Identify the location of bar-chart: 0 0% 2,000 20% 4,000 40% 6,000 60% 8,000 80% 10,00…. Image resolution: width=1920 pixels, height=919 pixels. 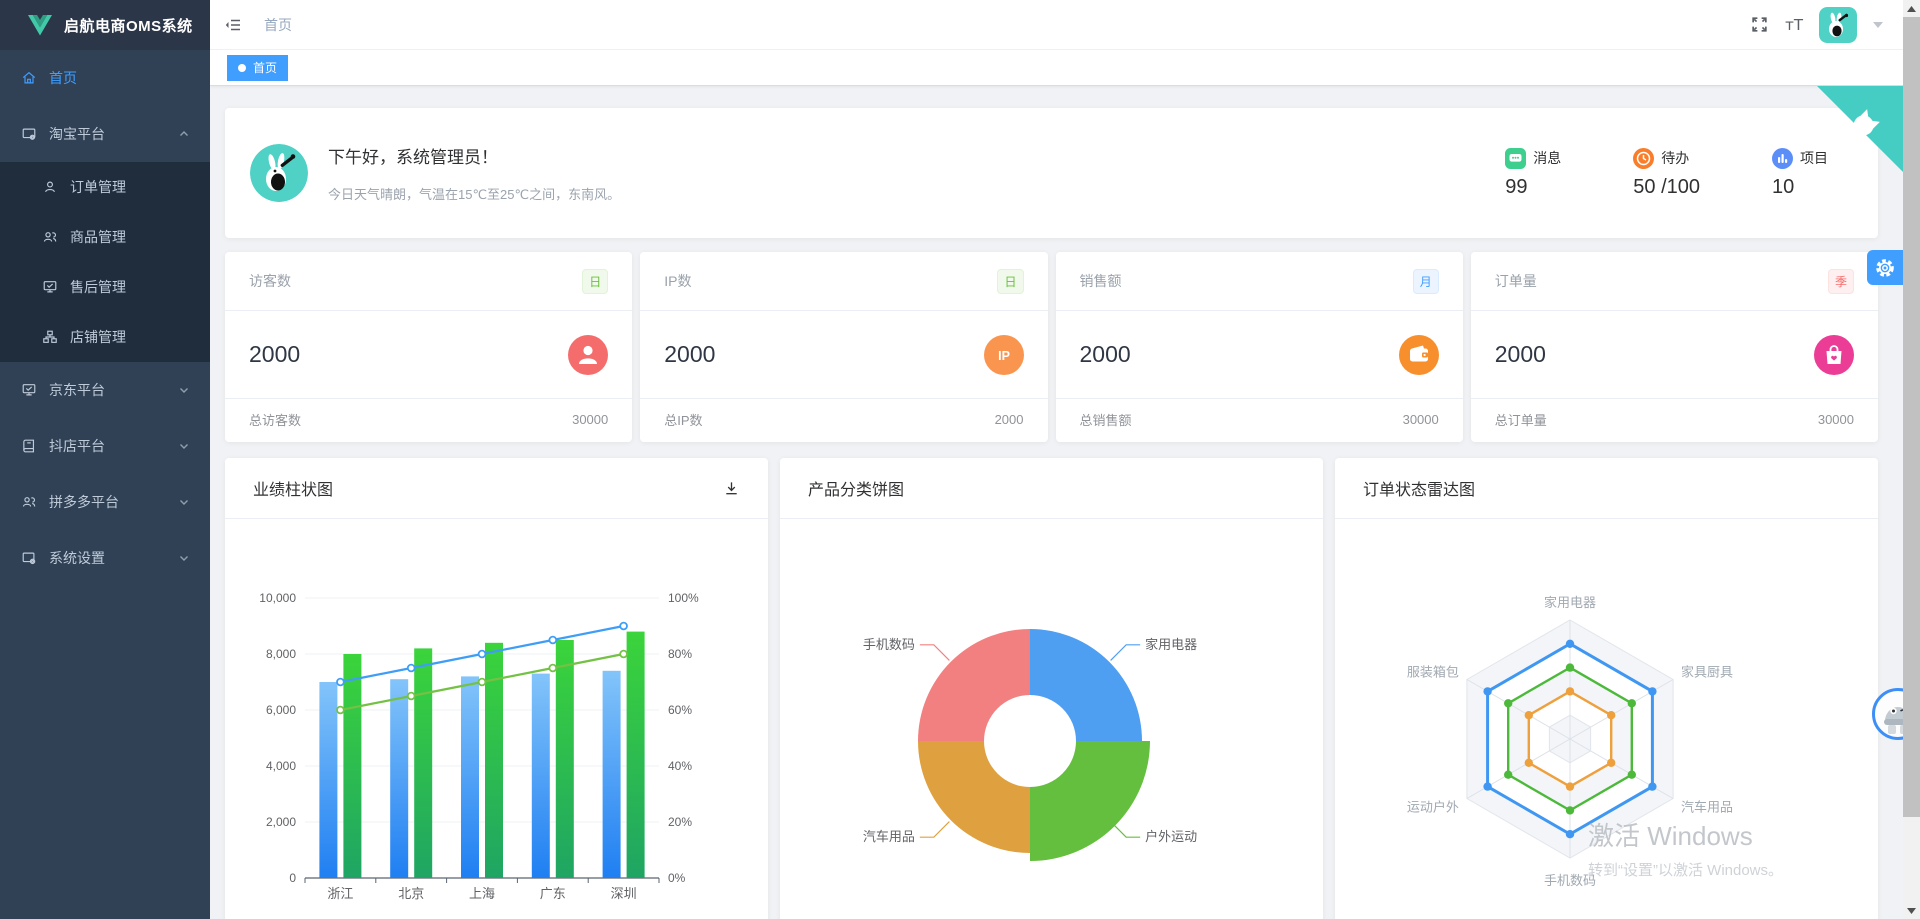
(496, 719).